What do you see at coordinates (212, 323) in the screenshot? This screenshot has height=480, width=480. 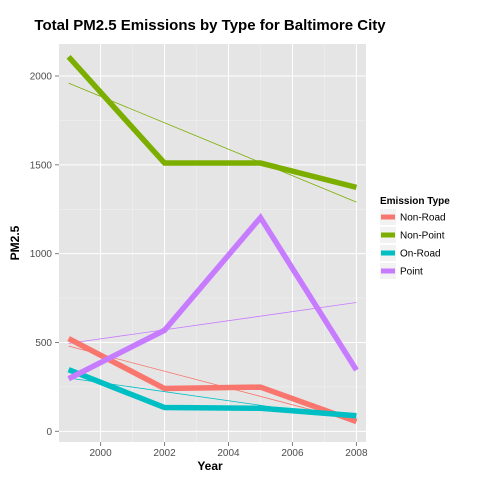 I see `trend-line-point` at bounding box center [212, 323].